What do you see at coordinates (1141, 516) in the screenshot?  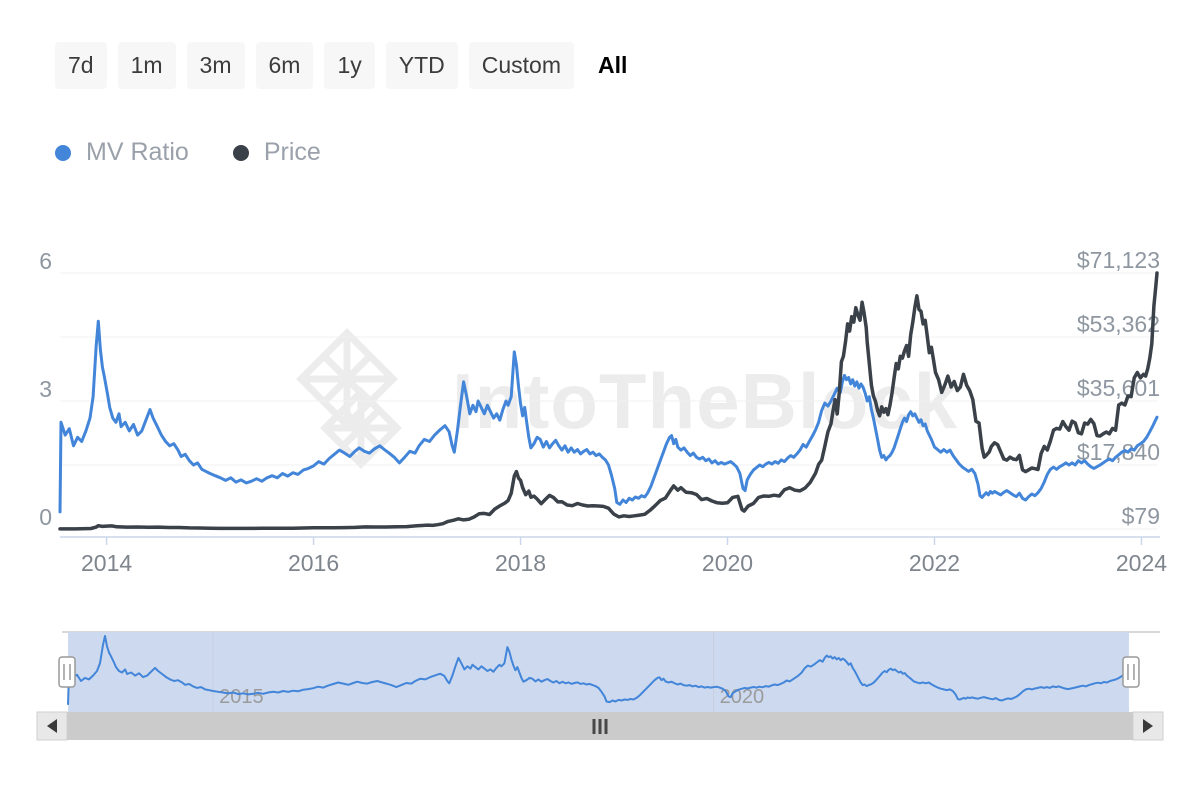 I see `right-axis-label: $79` at bounding box center [1141, 516].